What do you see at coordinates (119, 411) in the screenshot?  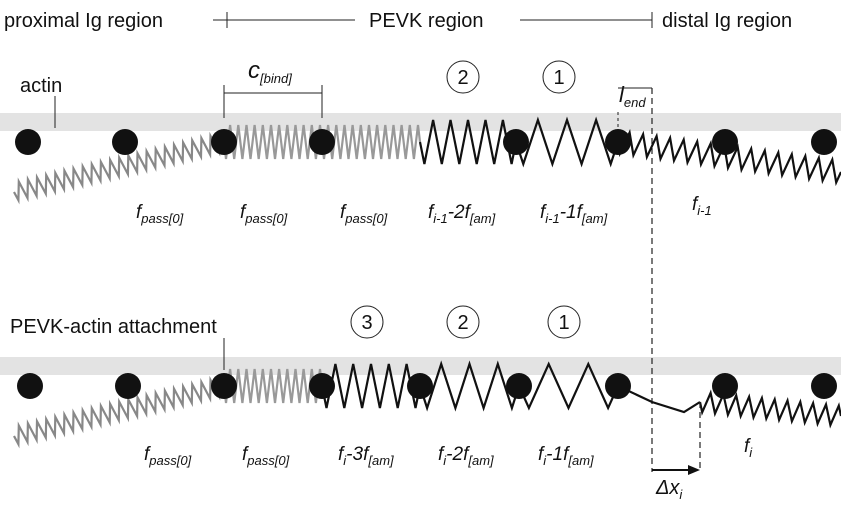 I see `bottom-proximal-ig-spring` at bounding box center [119, 411].